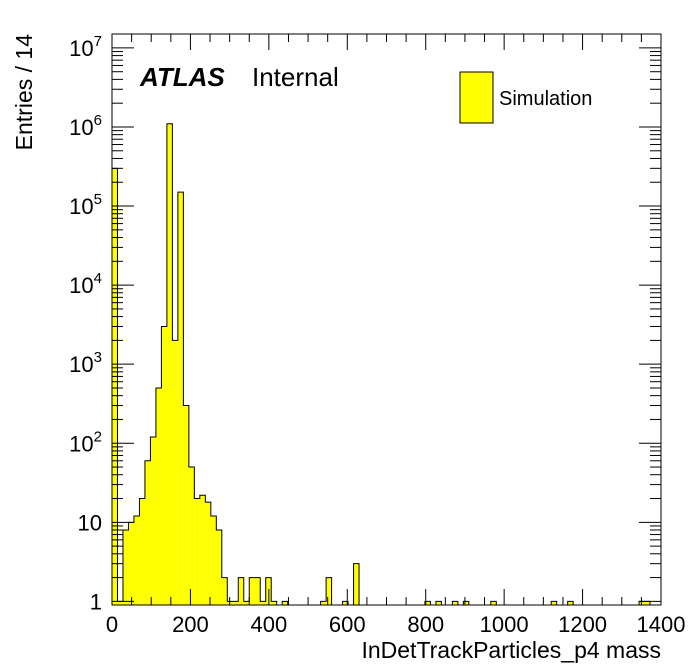  What do you see at coordinates (98, 278) in the screenshot?
I see `y-tick-exponent: 4` at bounding box center [98, 278].